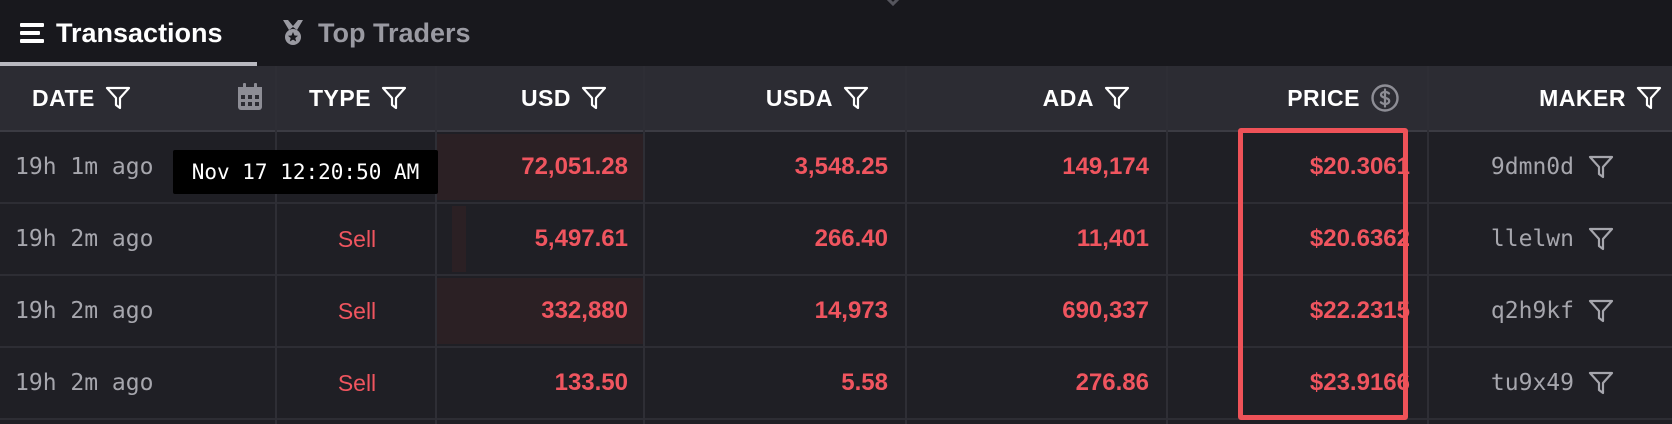  I want to click on cell-usd: 133.50, so click(591, 382).